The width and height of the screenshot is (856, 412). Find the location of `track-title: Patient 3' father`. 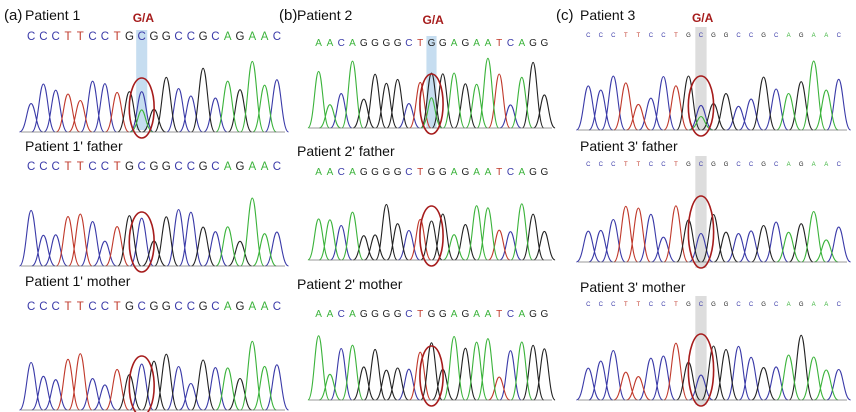

track-title: Patient 3' father is located at coordinates (629, 146).